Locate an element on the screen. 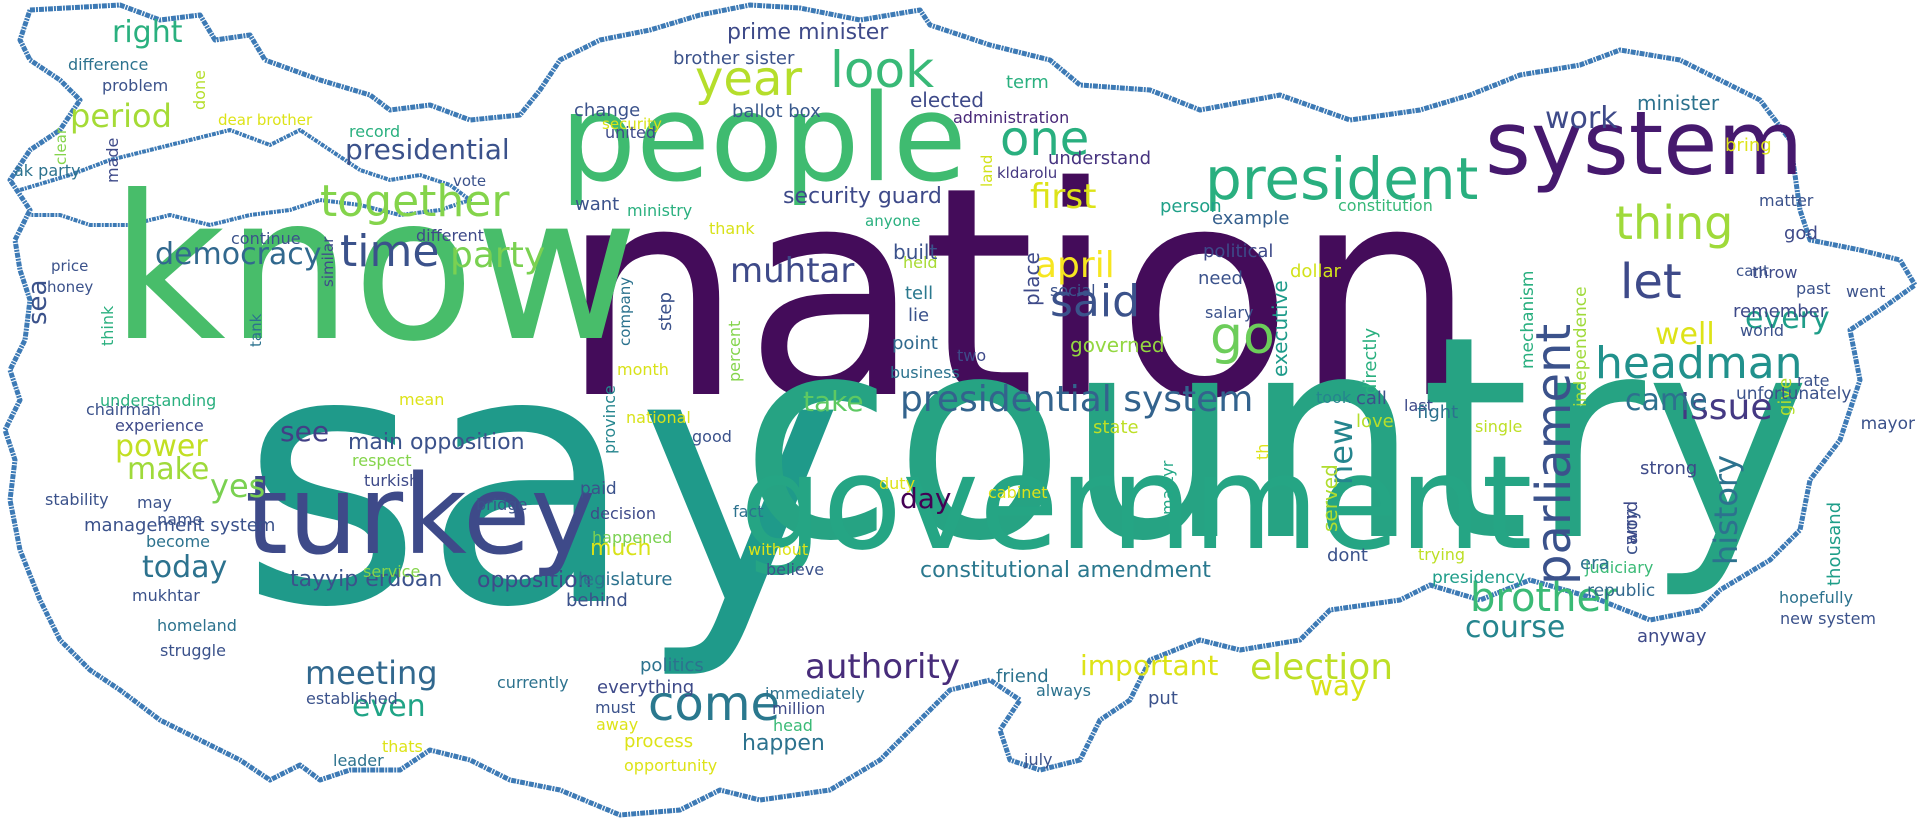  word-mukhtar: mukhtar is located at coordinates (166, 595).